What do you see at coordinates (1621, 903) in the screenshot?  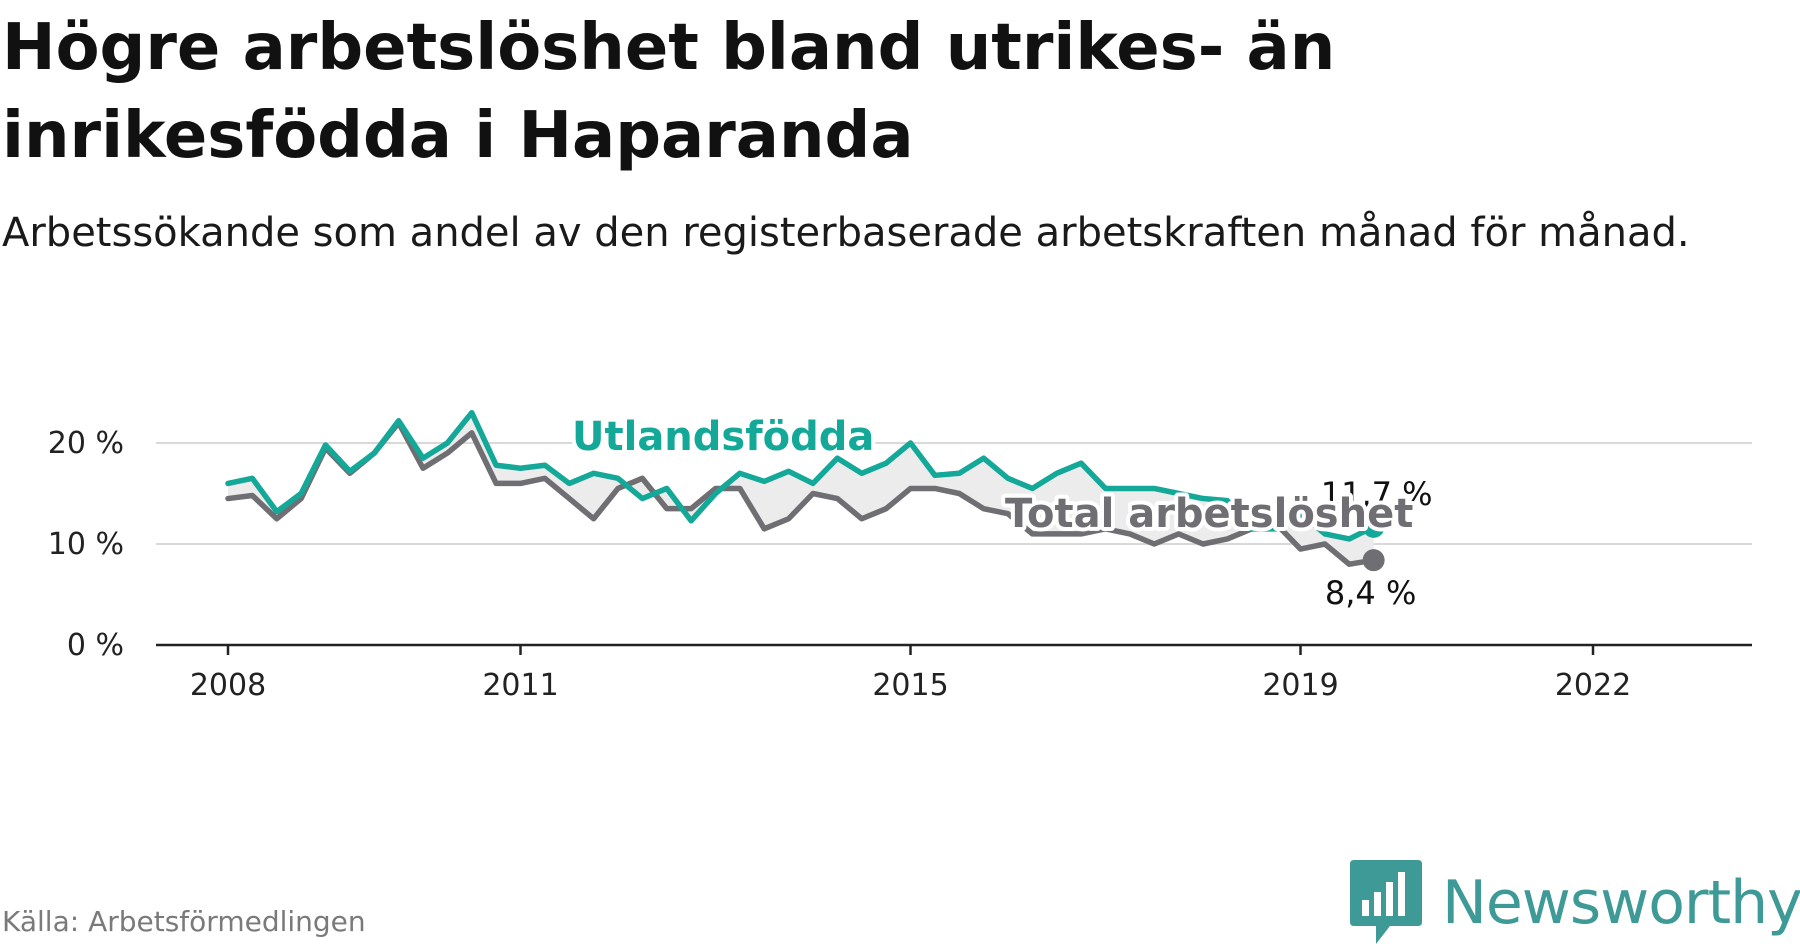 I see `brand-name: Newsworthy` at bounding box center [1621, 903].